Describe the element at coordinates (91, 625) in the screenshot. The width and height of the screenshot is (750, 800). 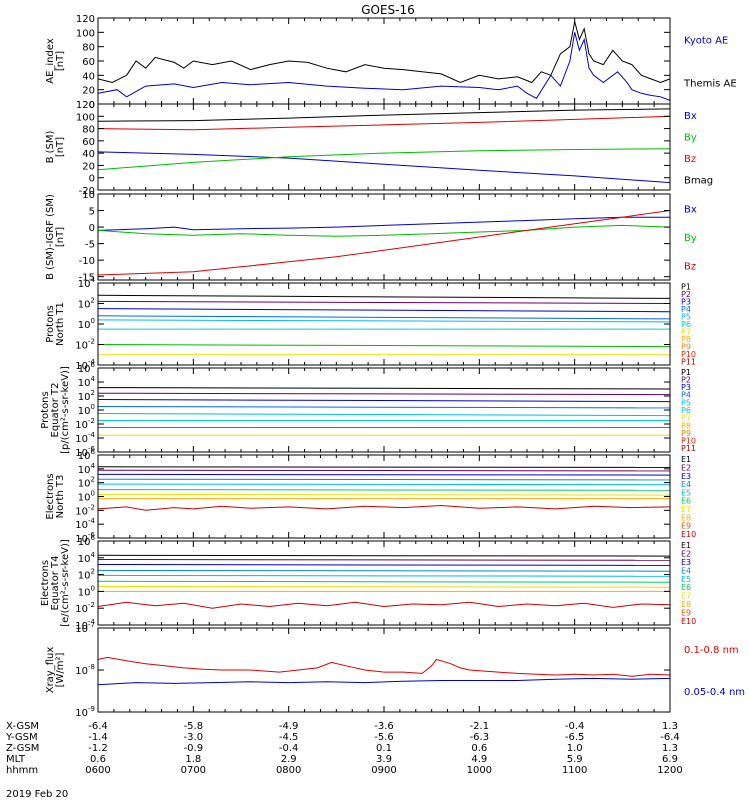
I see `y-tick-exponent: -7` at that location.